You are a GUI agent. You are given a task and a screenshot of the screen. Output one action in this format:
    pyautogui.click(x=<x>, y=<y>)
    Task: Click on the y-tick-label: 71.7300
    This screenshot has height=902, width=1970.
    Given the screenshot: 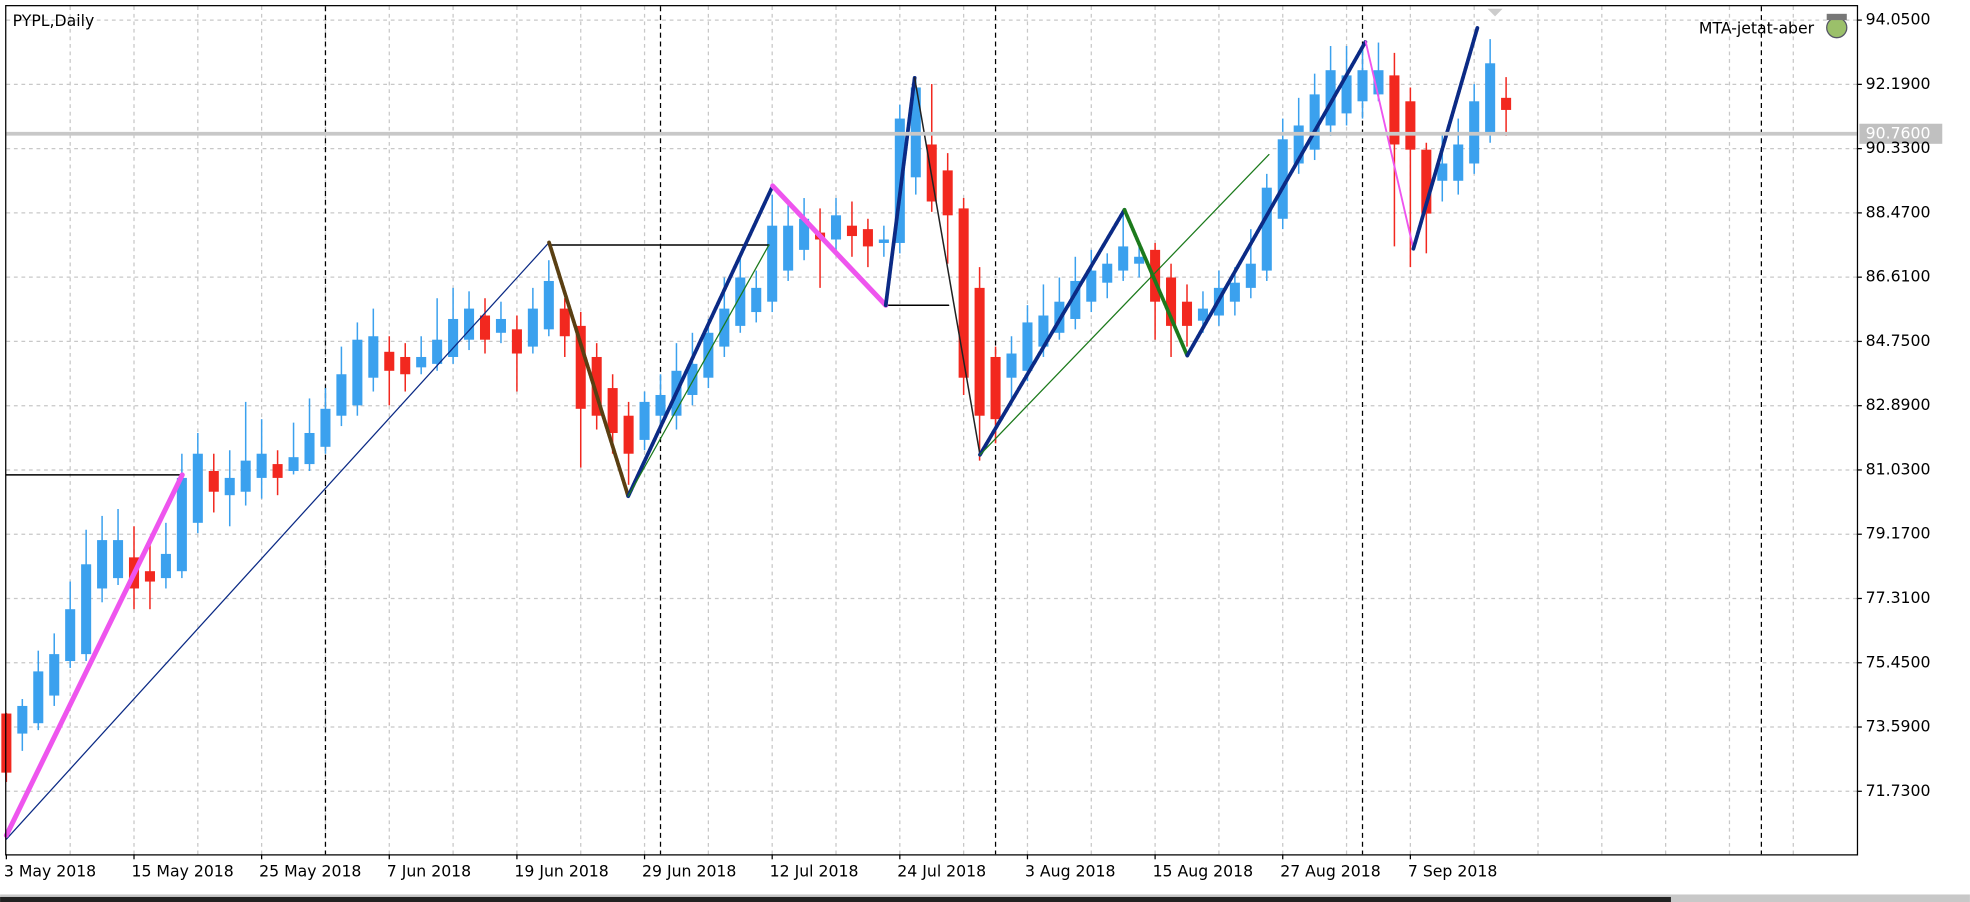 What is the action you would take?
    pyautogui.click(x=1898, y=790)
    